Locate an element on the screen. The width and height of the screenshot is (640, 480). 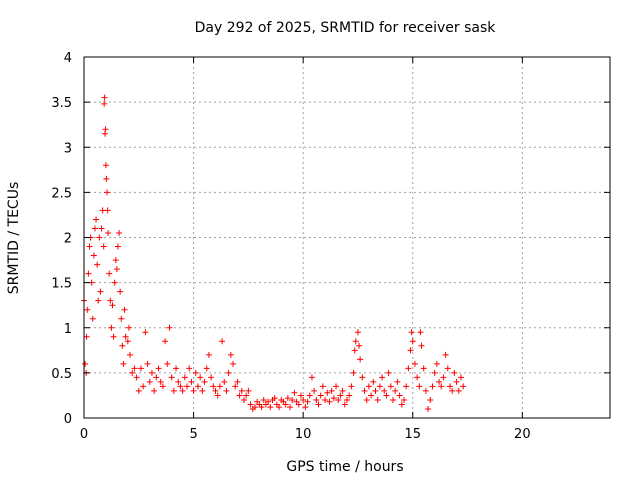
y-axis-label: SRMTID / TECUs is located at coordinates (14, 238).